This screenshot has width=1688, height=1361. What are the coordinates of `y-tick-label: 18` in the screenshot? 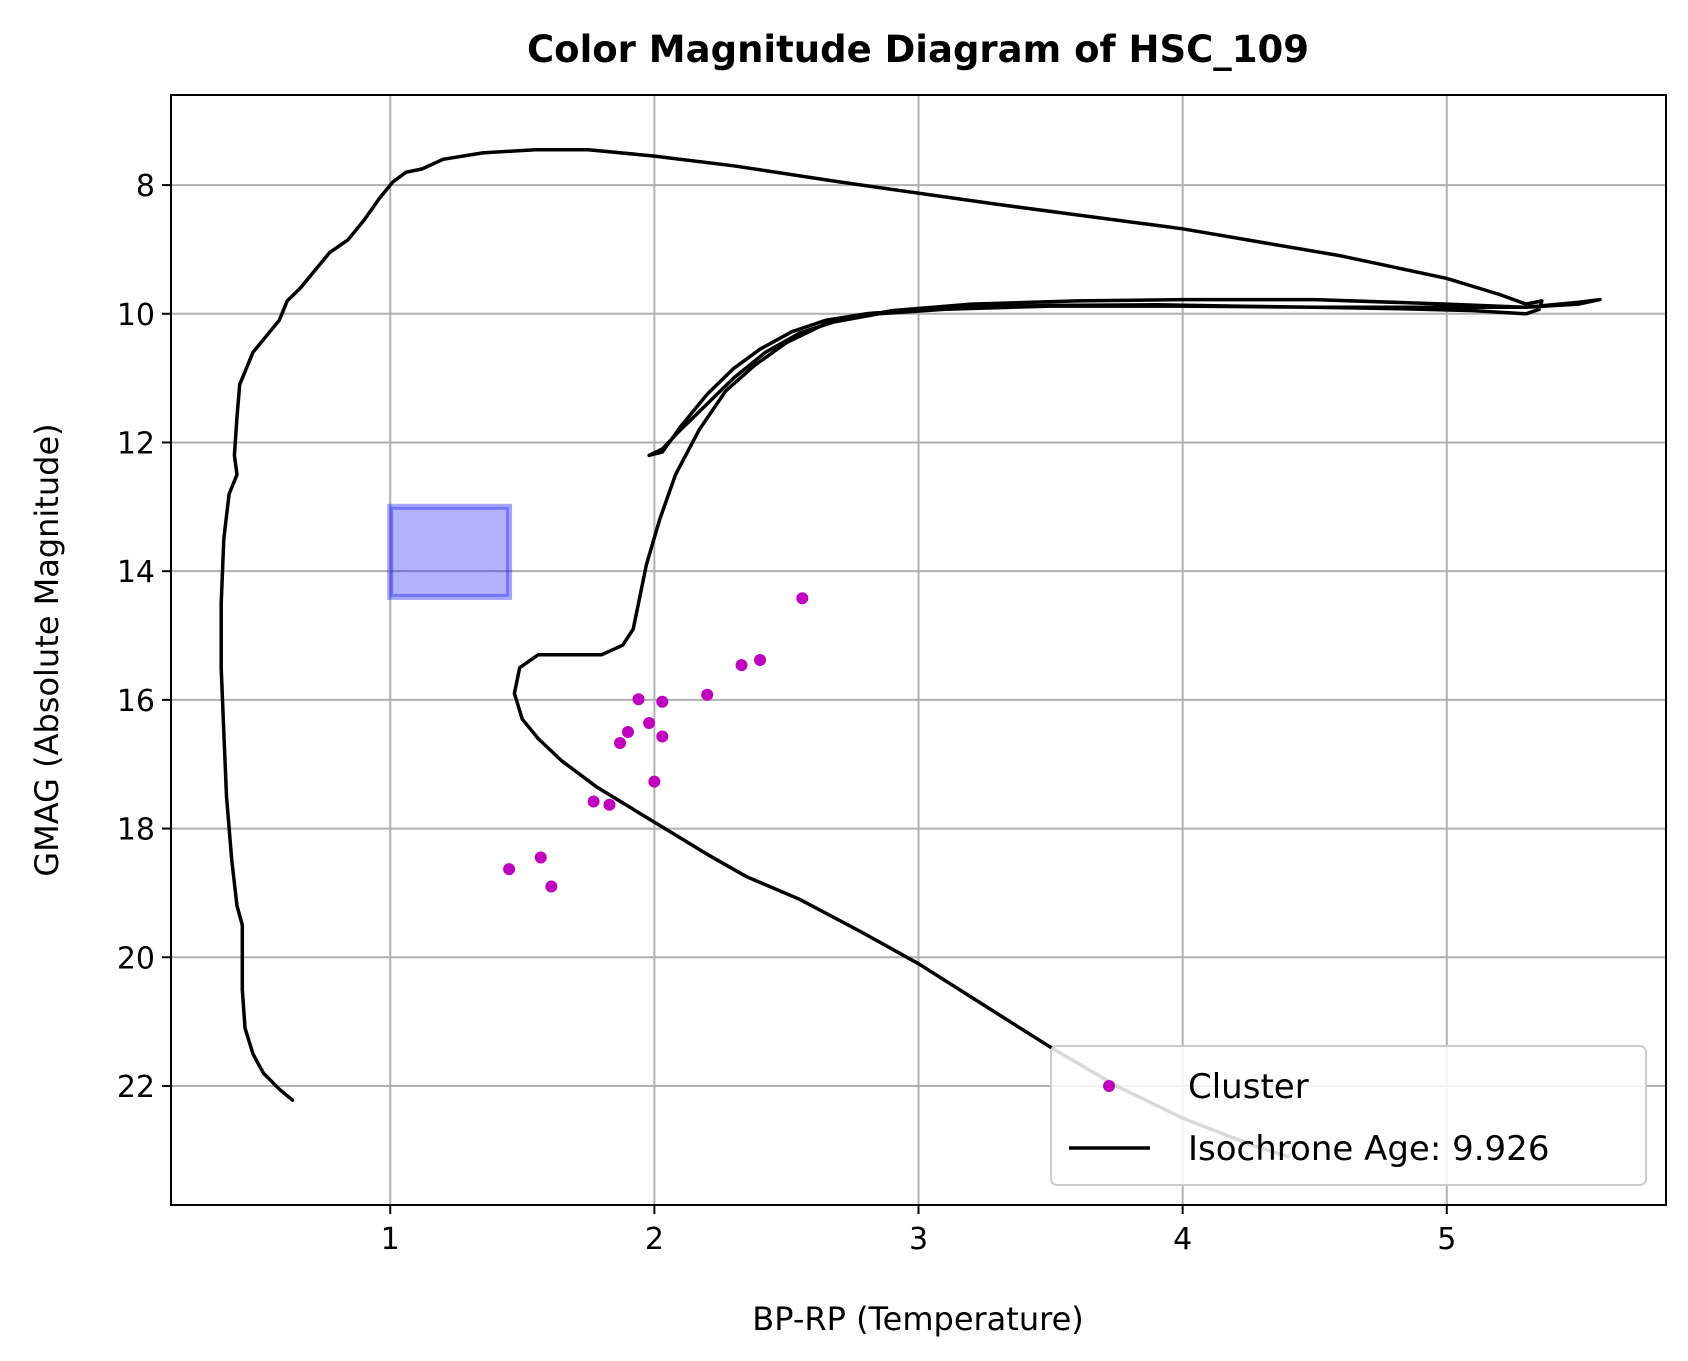 It's located at (136, 830).